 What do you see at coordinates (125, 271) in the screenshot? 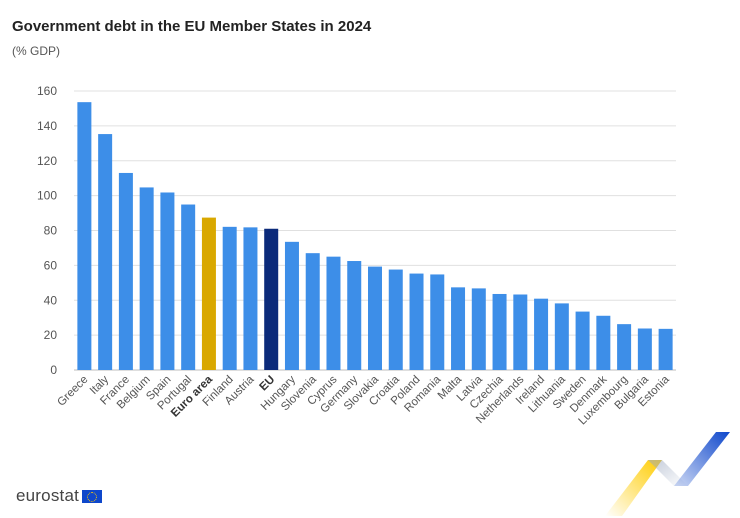
I see `bar-france` at bounding box center [125, 271].